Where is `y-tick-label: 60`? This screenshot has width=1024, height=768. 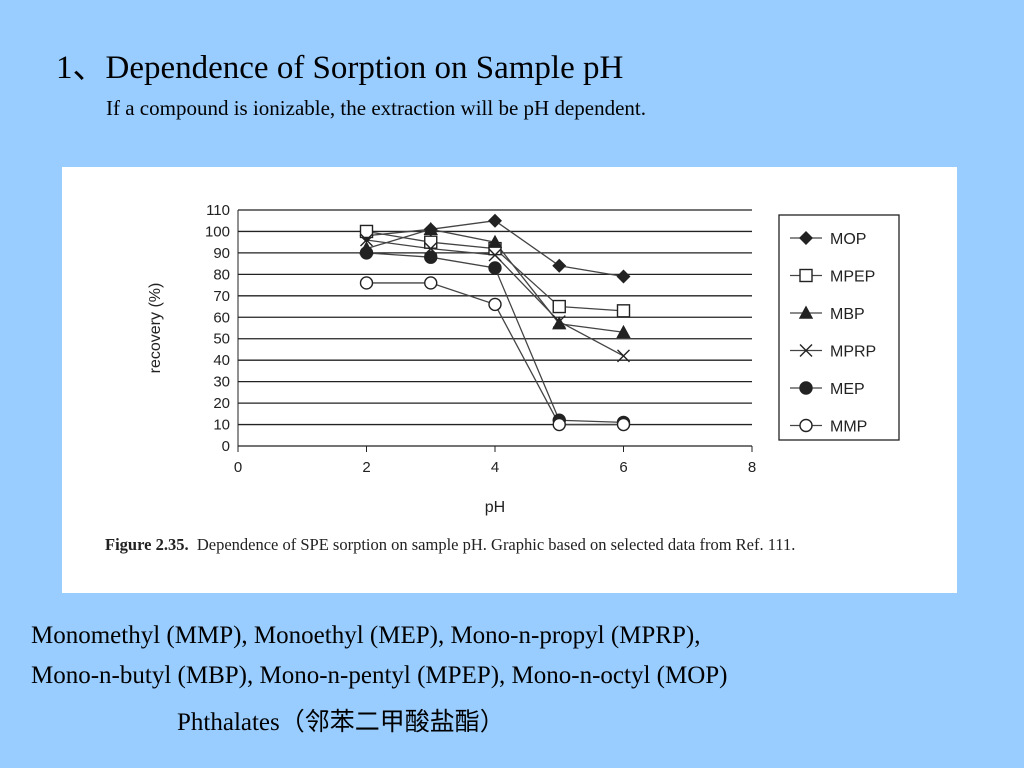
y-tick-label: 60 is located at coordinates (221, 317).